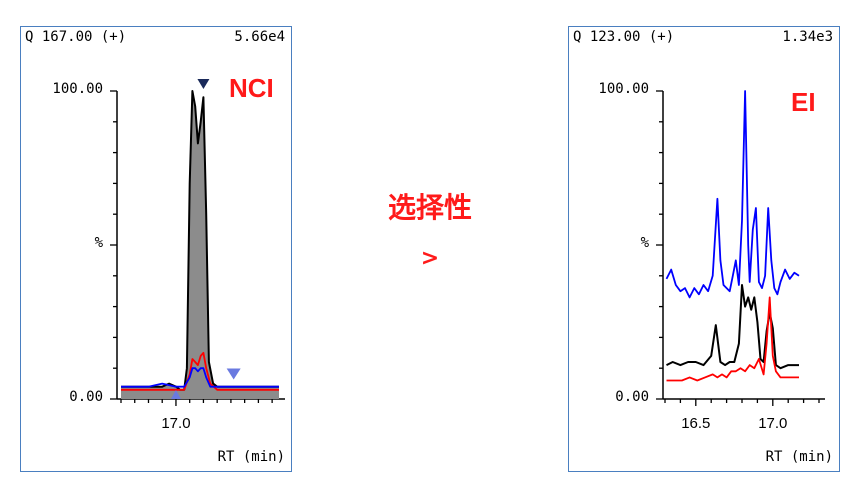 The width and height of the screenshot is (864, 484). What do you see at coordinates (624, 37) in the screenshot?
I see `mass-channel-label: Q 123.00 (+)` at bounding box center [624, 37].